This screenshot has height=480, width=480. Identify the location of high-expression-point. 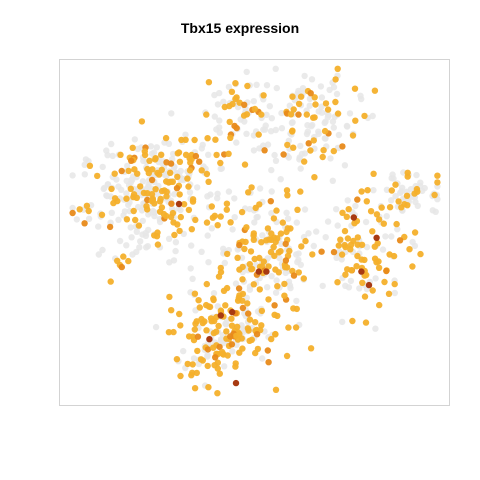
(266, 271).